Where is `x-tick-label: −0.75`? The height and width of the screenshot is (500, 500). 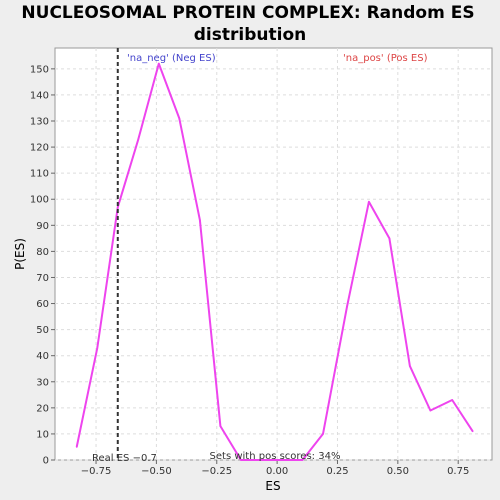
x-tick-label: −0.75 is located at coordinates (96, 471).